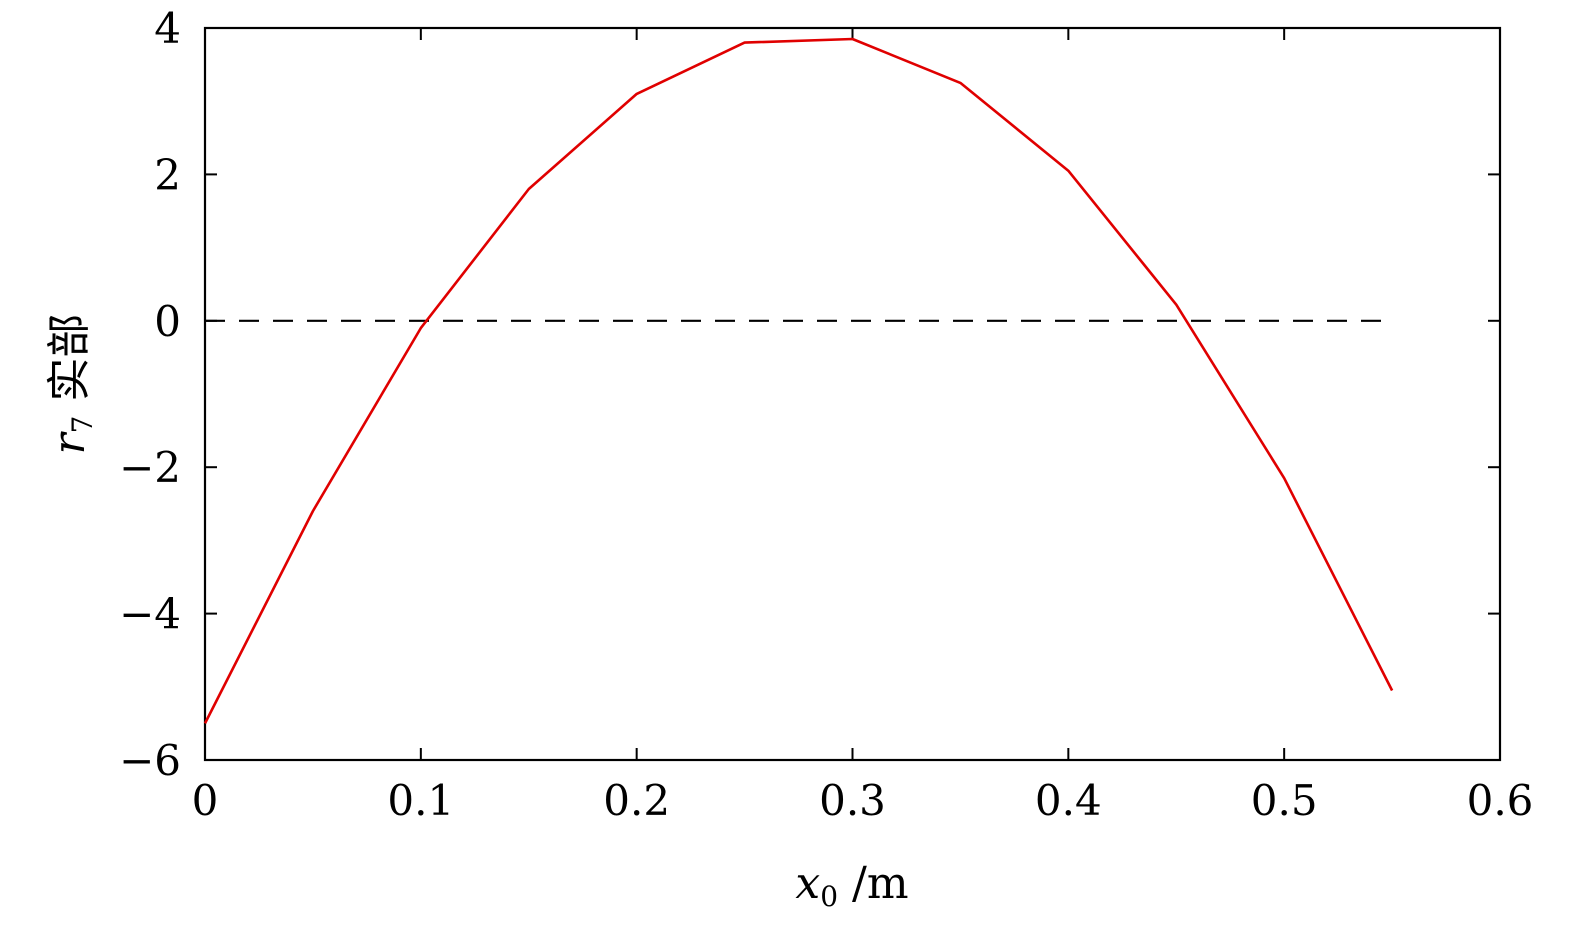 This screenshot has width=1575, height=929. Describe the element at coordinates (167, 28) in the screenshot. I see `y-tick-label: 4` at that location.